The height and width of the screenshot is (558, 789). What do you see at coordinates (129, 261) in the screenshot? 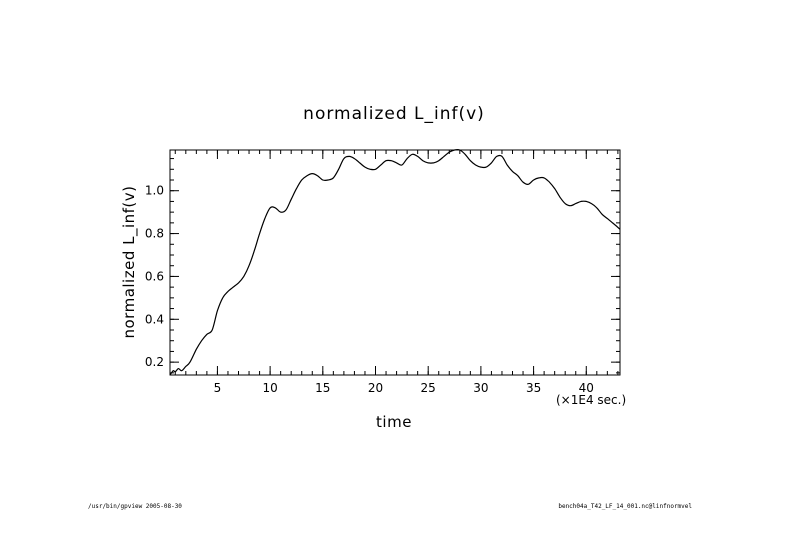
I see `y-axis-title: normalized L_inf(v)` at bounding box center [129, 261].